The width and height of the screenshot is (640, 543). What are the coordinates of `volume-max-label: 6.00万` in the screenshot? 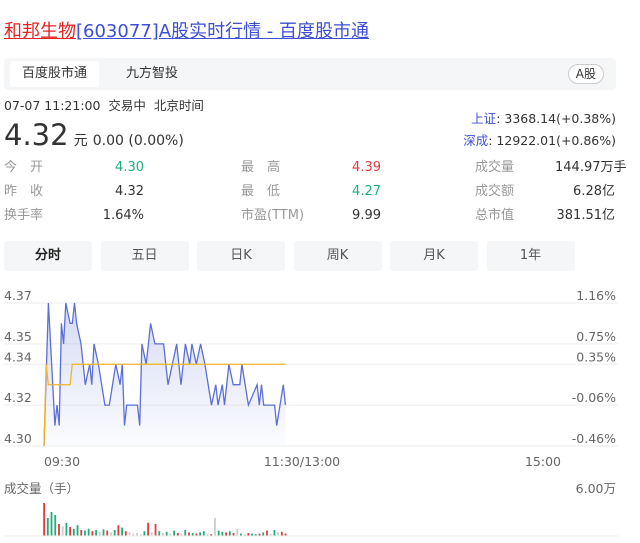 It's located at (596, 488).